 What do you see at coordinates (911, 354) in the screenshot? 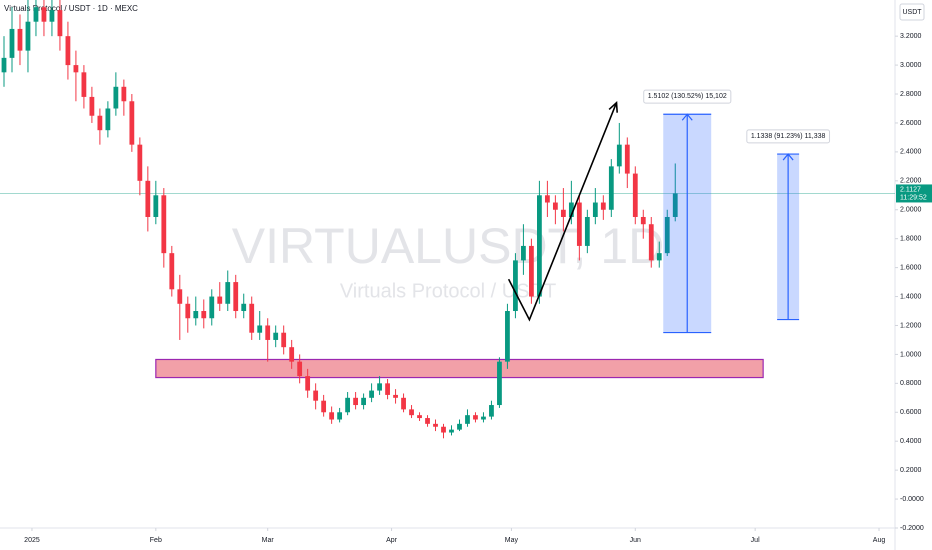
I see `y-tick-label: 1.0000` at bounding box center [911, 354].